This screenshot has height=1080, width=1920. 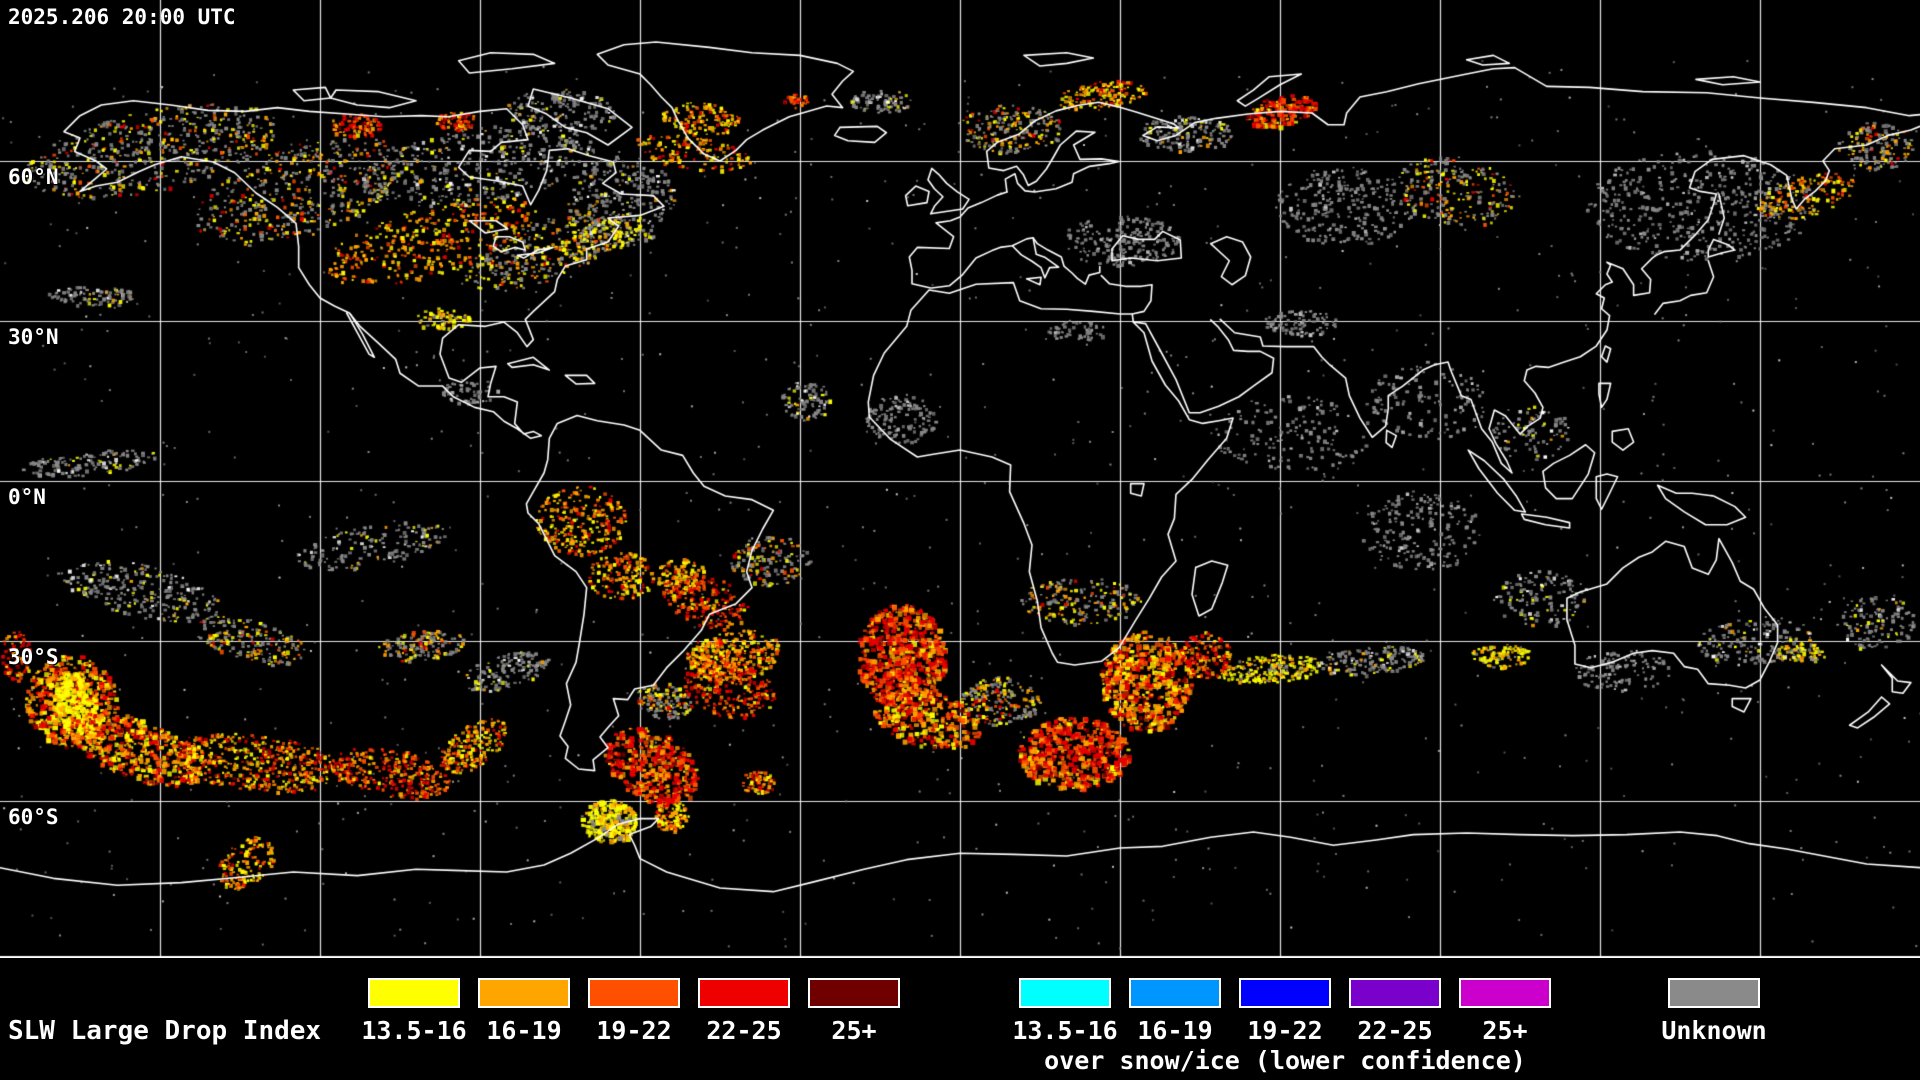 What do you see at coordinates (33, 817) in the screenshot?
I see `latitude-label: 60°S` at bounding box center [33, 817].